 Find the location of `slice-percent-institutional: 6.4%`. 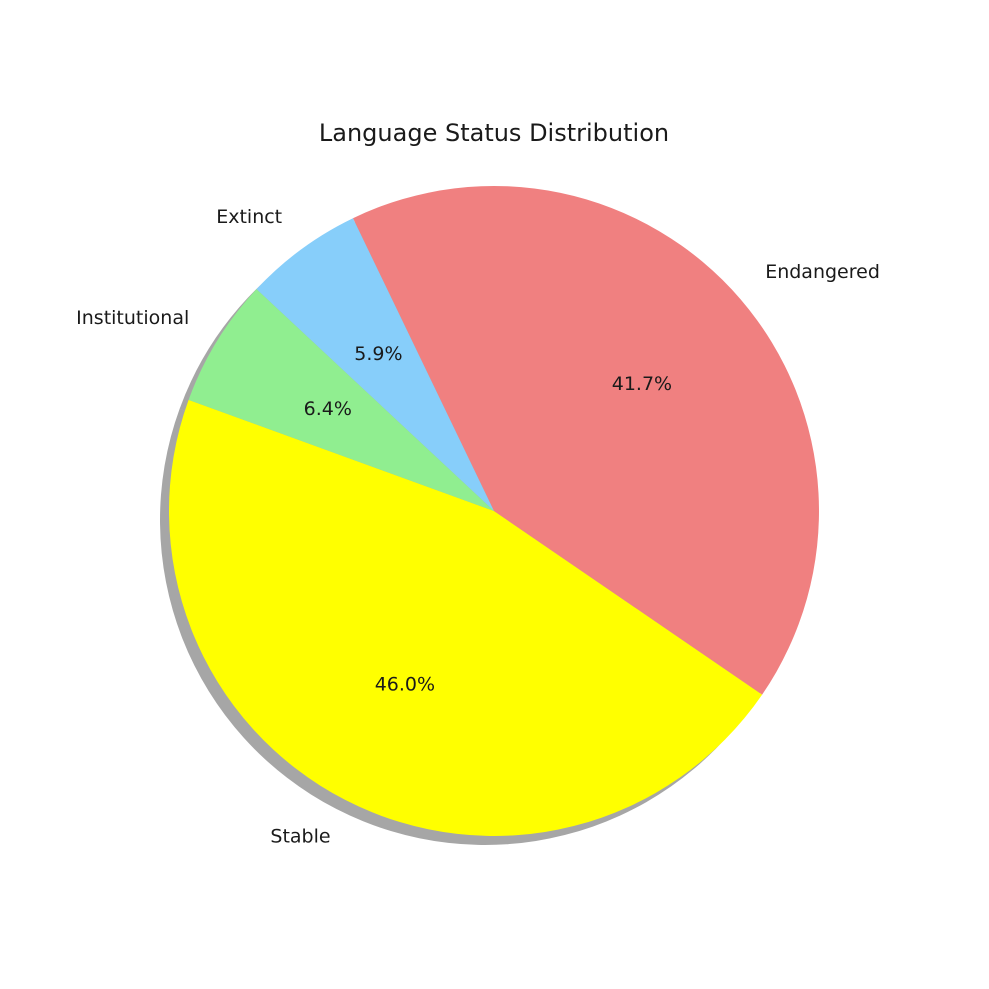

slice-percent-institutional: 6.4% is located at coordinates (328, 409).